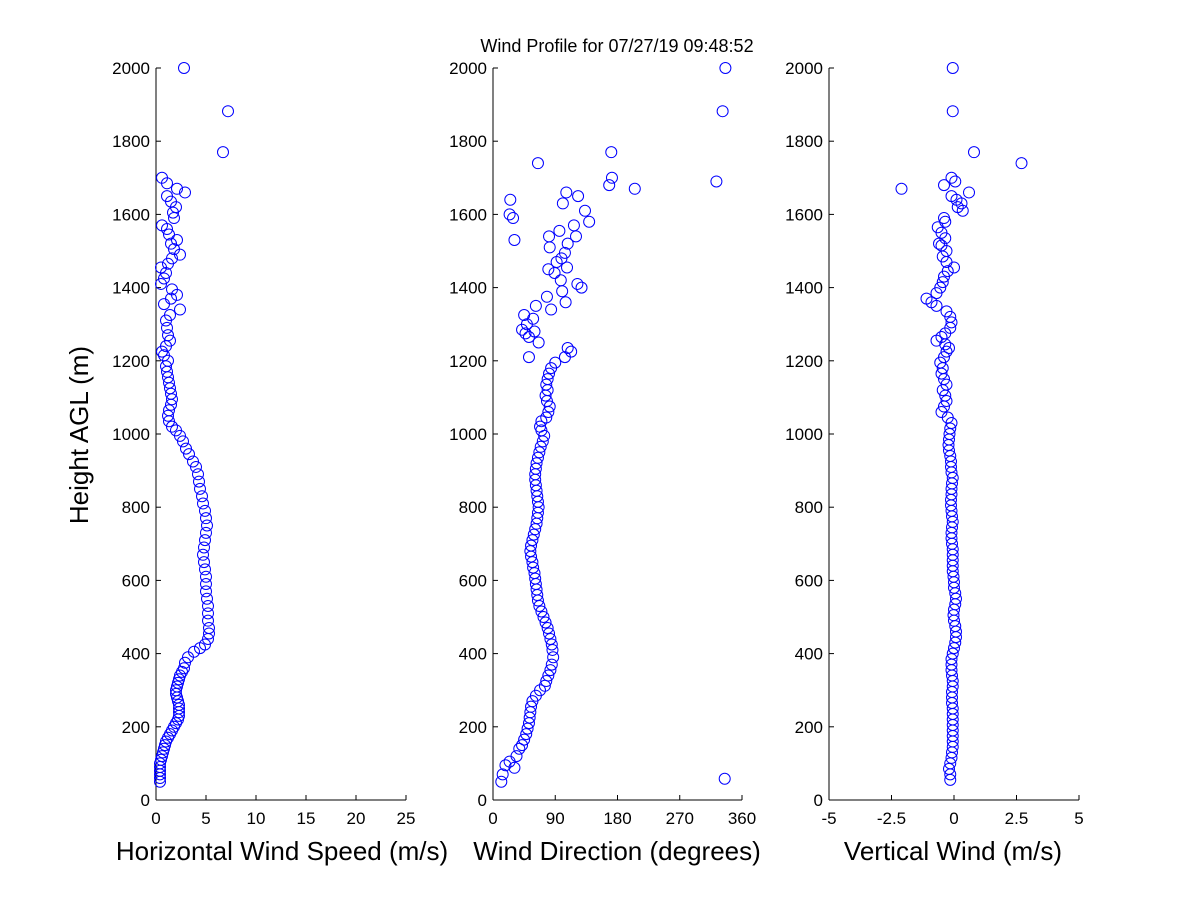  What do you see at coordinates (136, 727) in the screenshot?
I see `y-tick-label: 200` at bounding box center [136, 727].